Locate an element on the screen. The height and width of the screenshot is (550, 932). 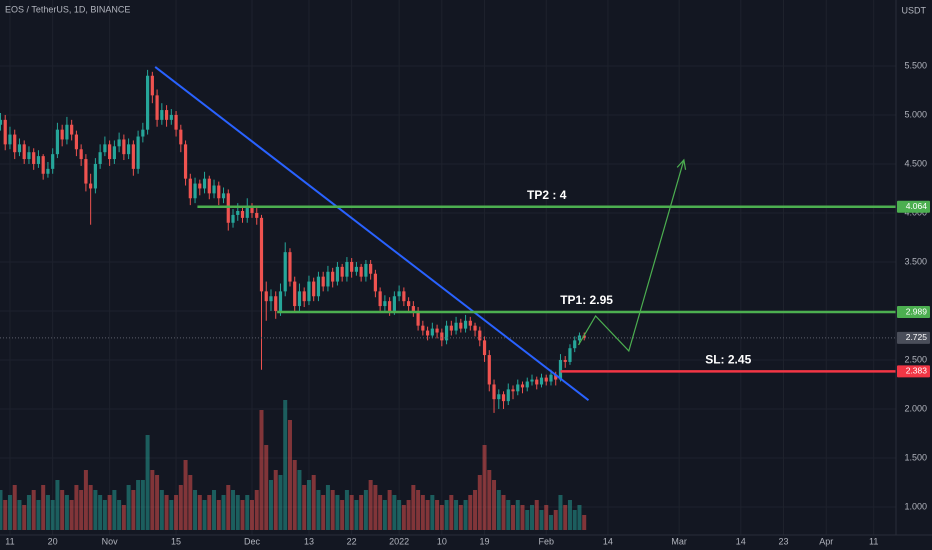
chart-title: EOS / TetherUS, 1D, BINANCE is located at coordinates (67, 9).